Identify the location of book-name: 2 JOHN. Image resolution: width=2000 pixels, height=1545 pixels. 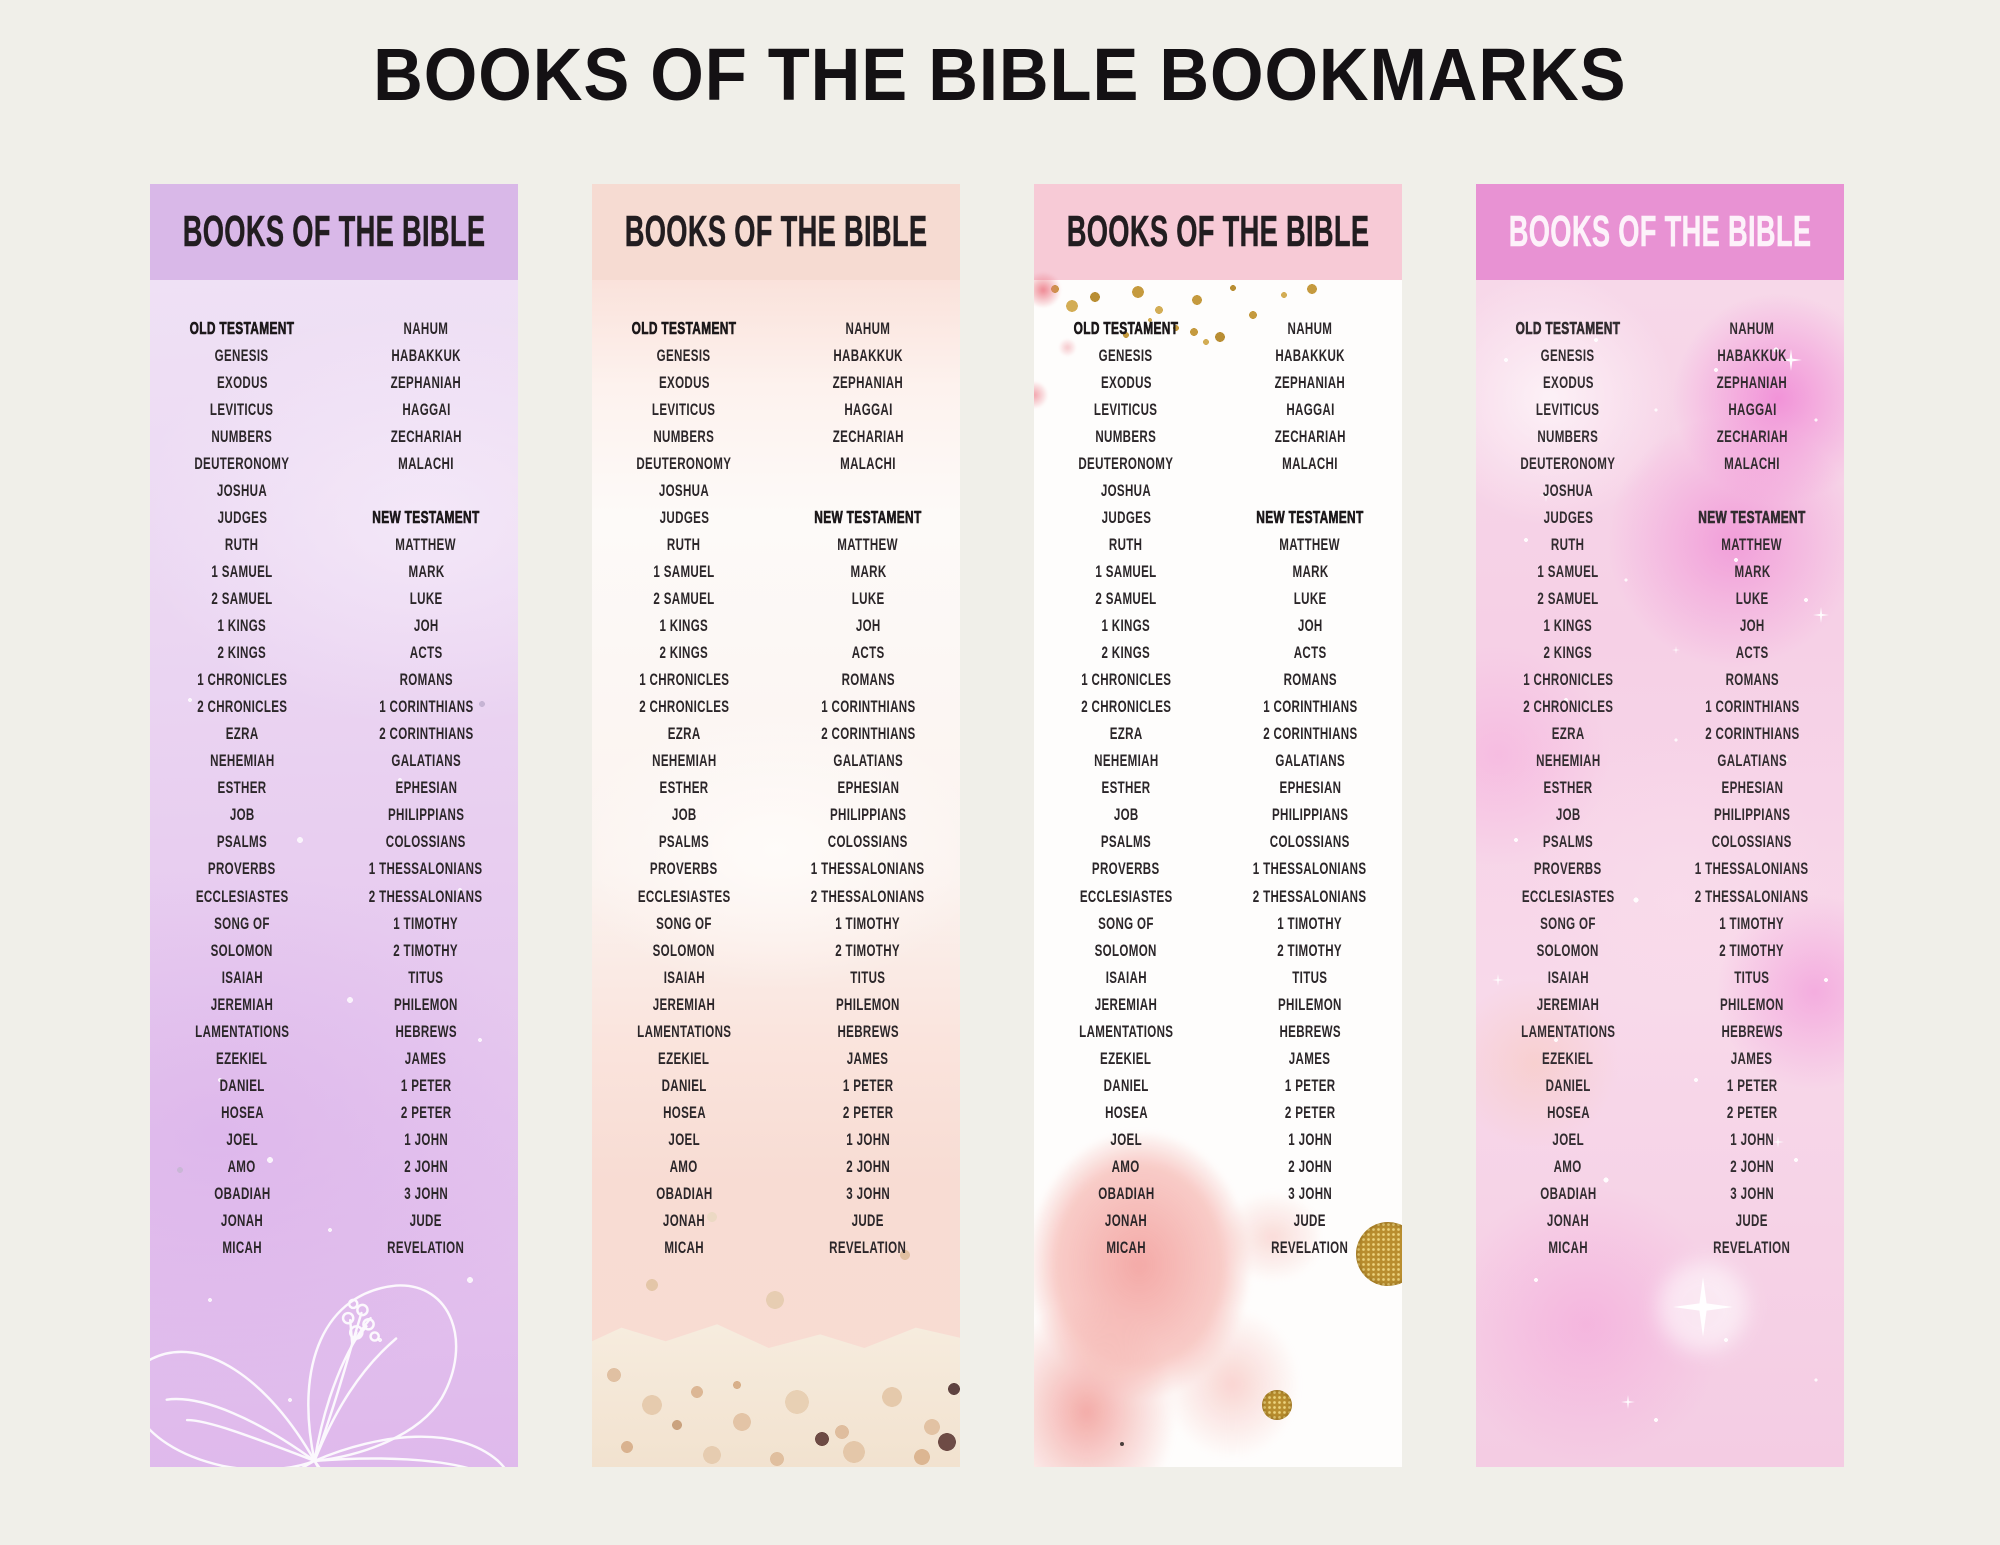
(1752, 1166).